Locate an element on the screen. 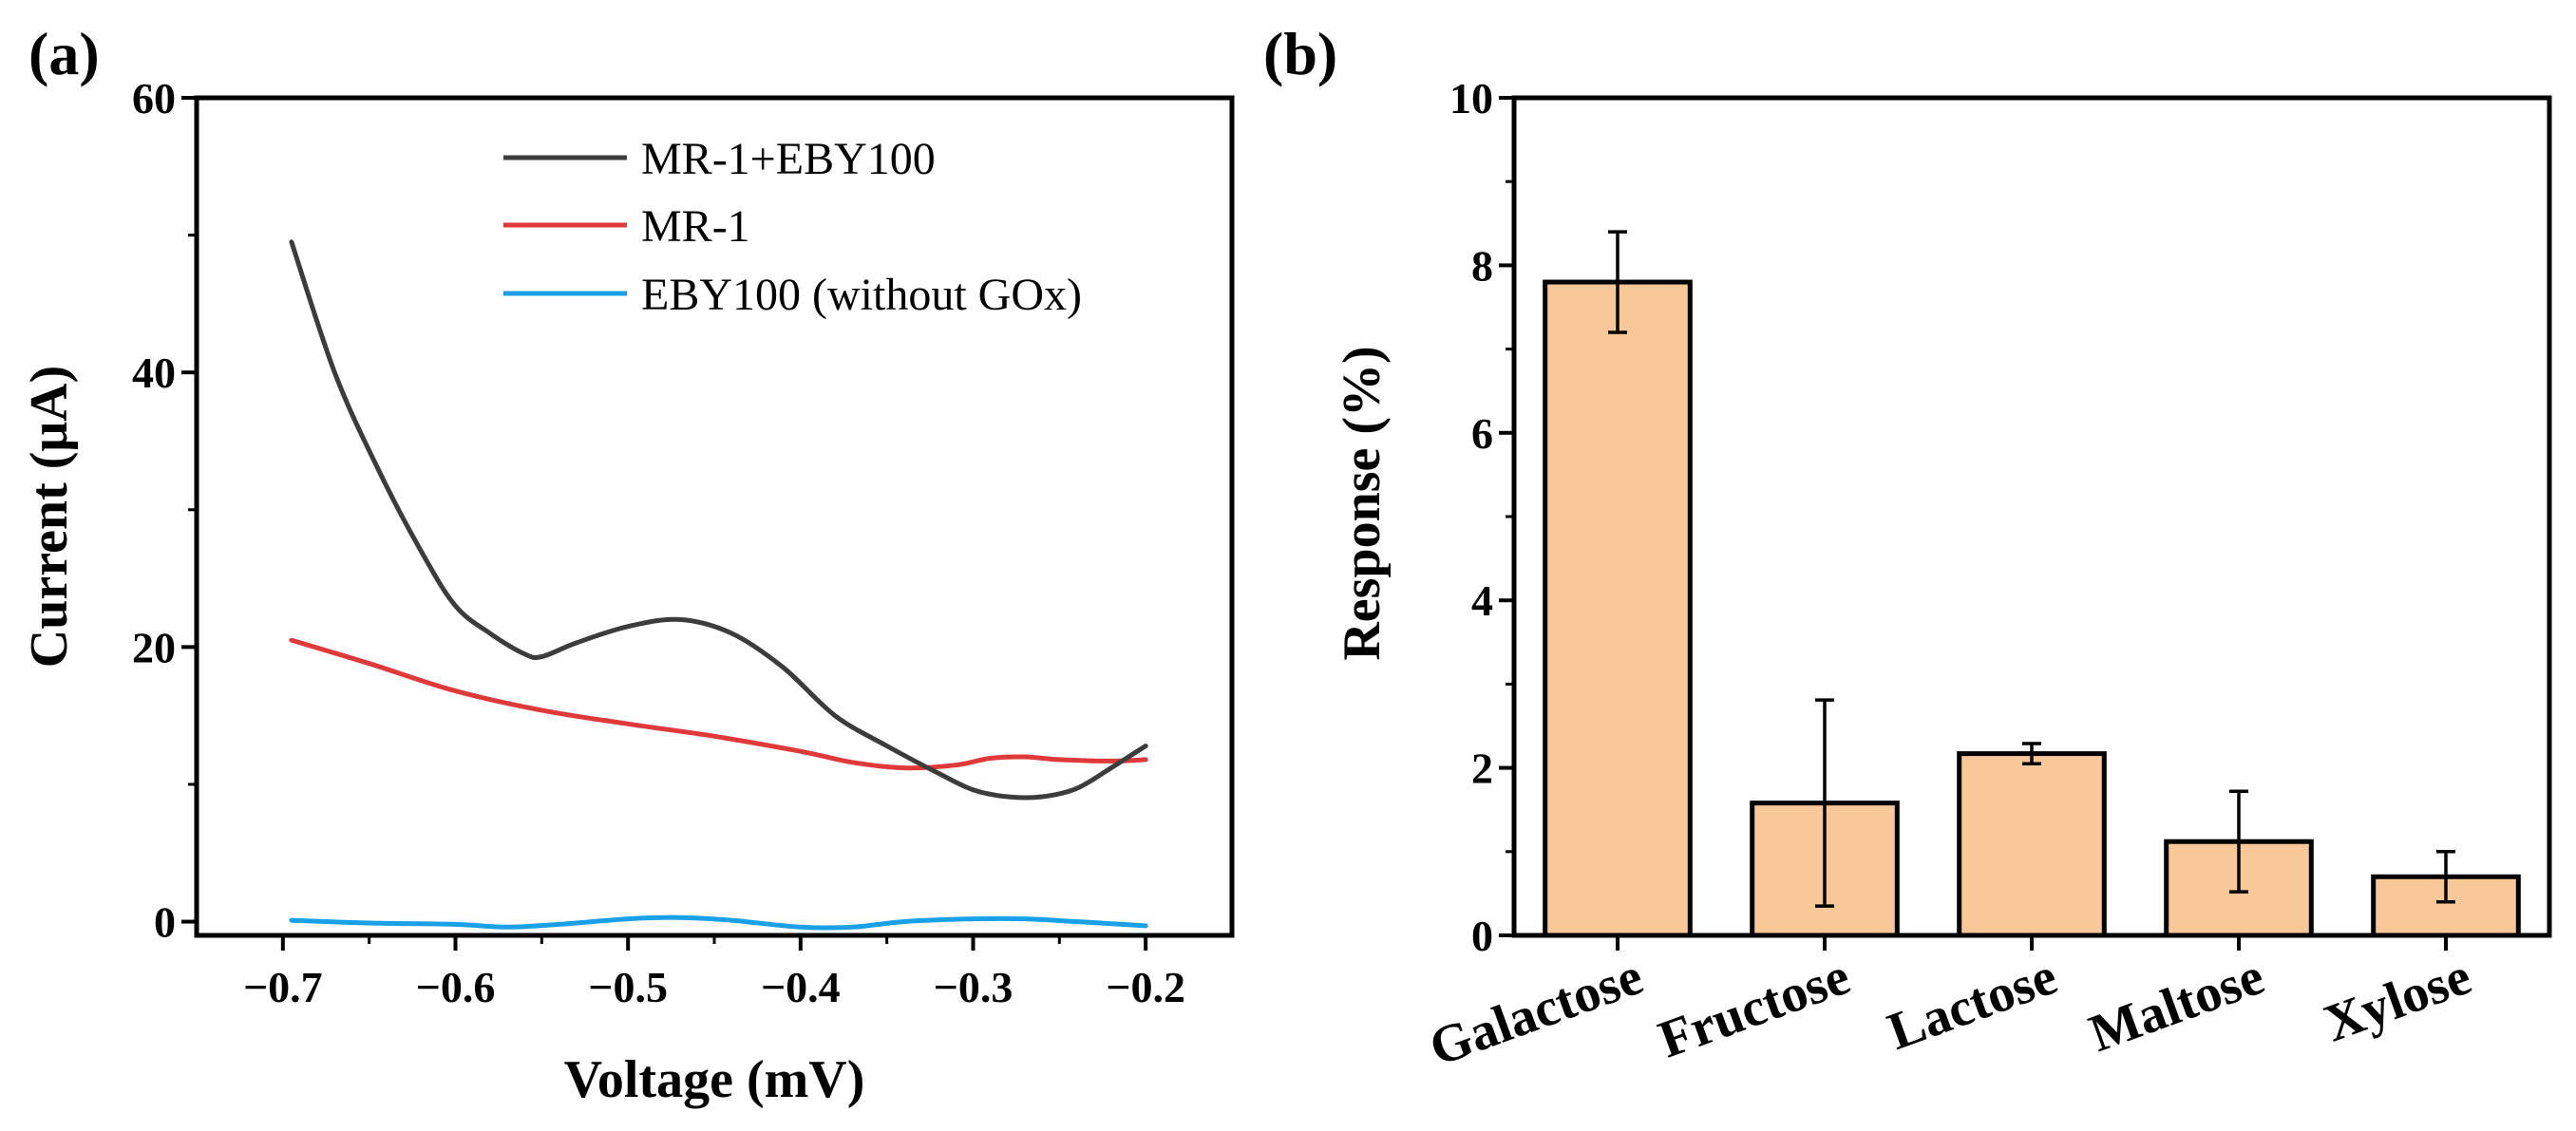  legend-label-eby100: EBY100 (without GOx) is located at coordinates (861, 295).